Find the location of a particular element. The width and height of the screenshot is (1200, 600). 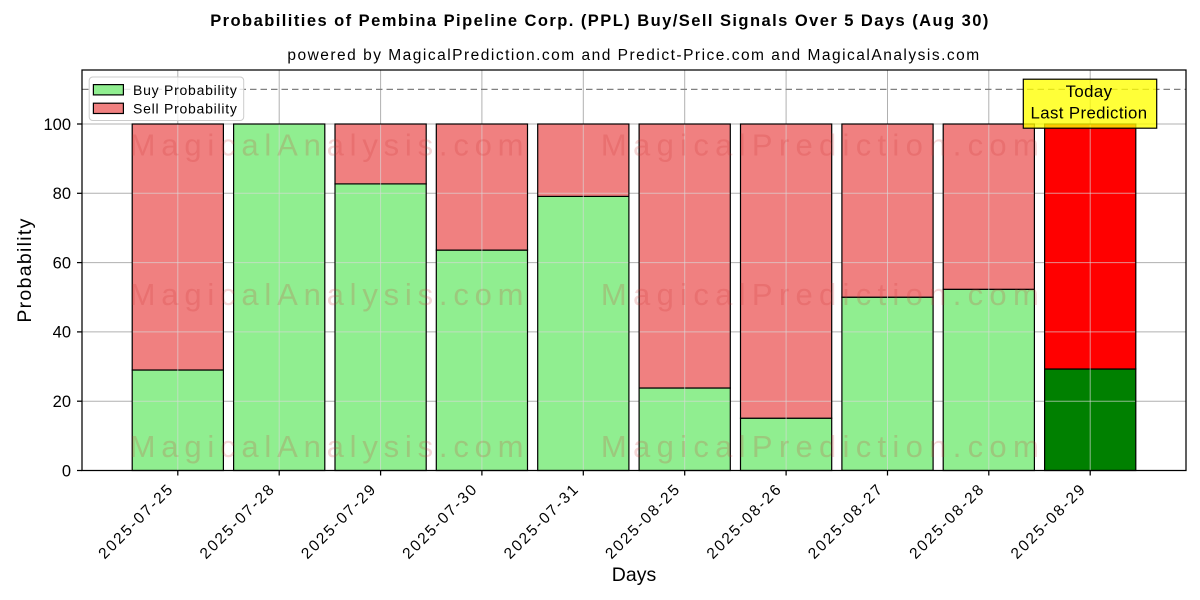

svg-text: 40 is located at coordinates (62, 333).